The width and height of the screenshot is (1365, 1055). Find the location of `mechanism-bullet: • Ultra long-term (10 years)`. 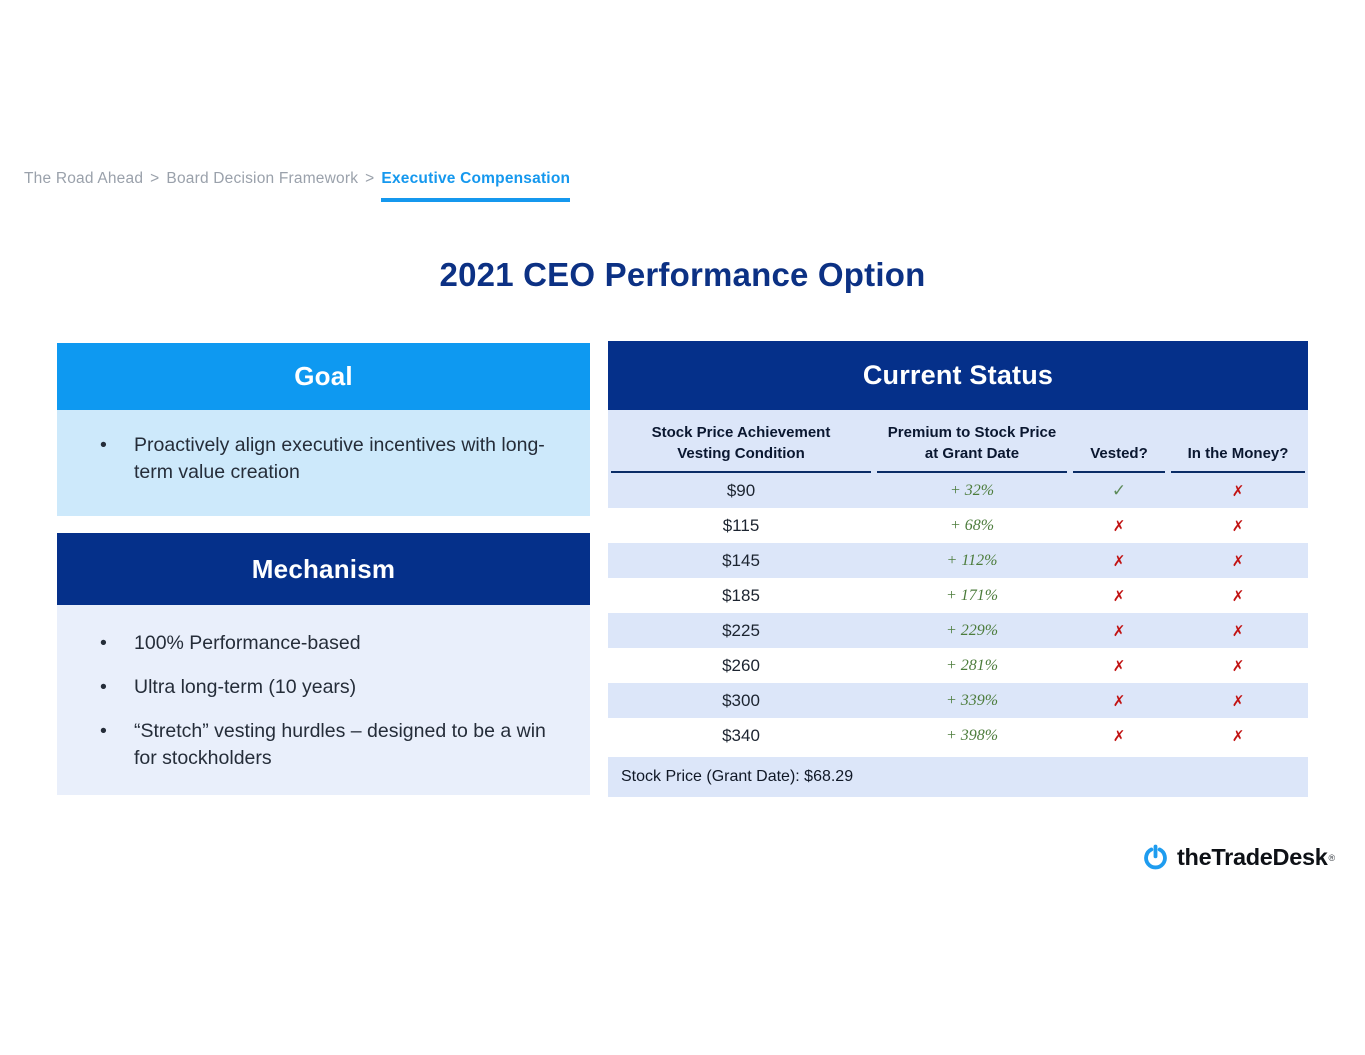

mechanism-bullet: • Ultra long-term (10 years) is located at coordinates (333, 687).